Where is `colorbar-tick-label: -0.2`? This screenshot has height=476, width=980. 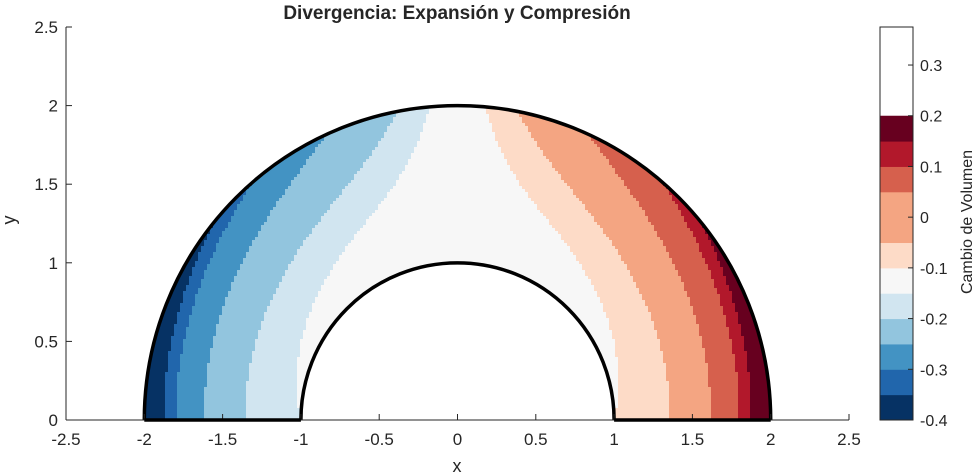 colorbar-tick-label: -0.2 is located at coordinates (934, 320).